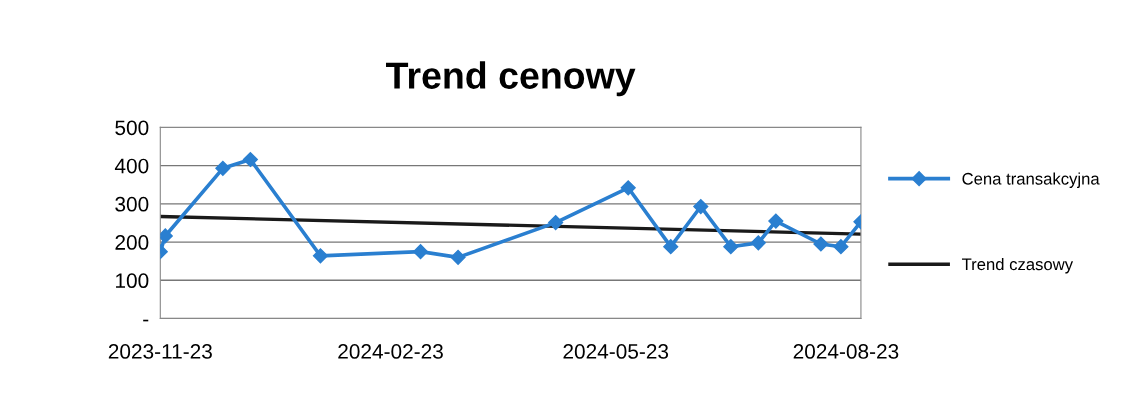 This screenshot has height=411, width=1121. I want to click on y-tick-label: 200, so click(132, 242).